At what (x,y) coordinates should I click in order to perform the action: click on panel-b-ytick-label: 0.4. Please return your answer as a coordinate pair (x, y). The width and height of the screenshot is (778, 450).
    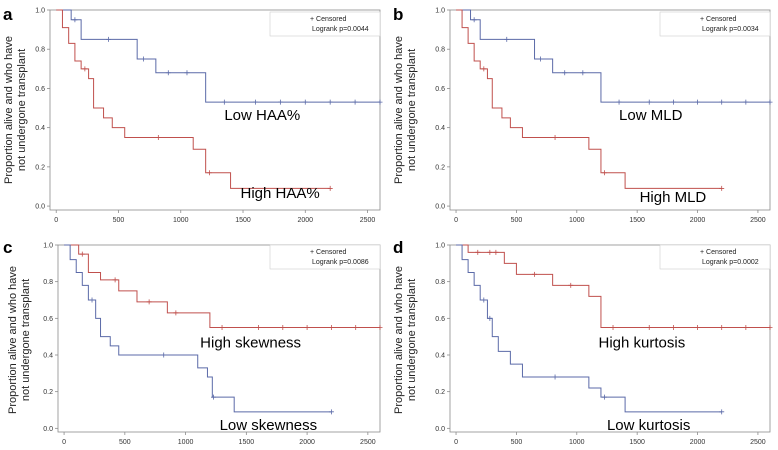
    Looking at the image, I should click on (440, 128).